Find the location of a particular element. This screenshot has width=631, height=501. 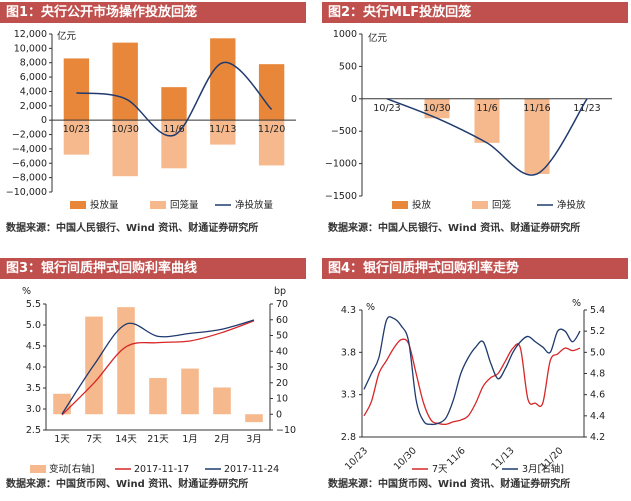

y-tick-label-right: 30 is located at coordinates (282, 367).